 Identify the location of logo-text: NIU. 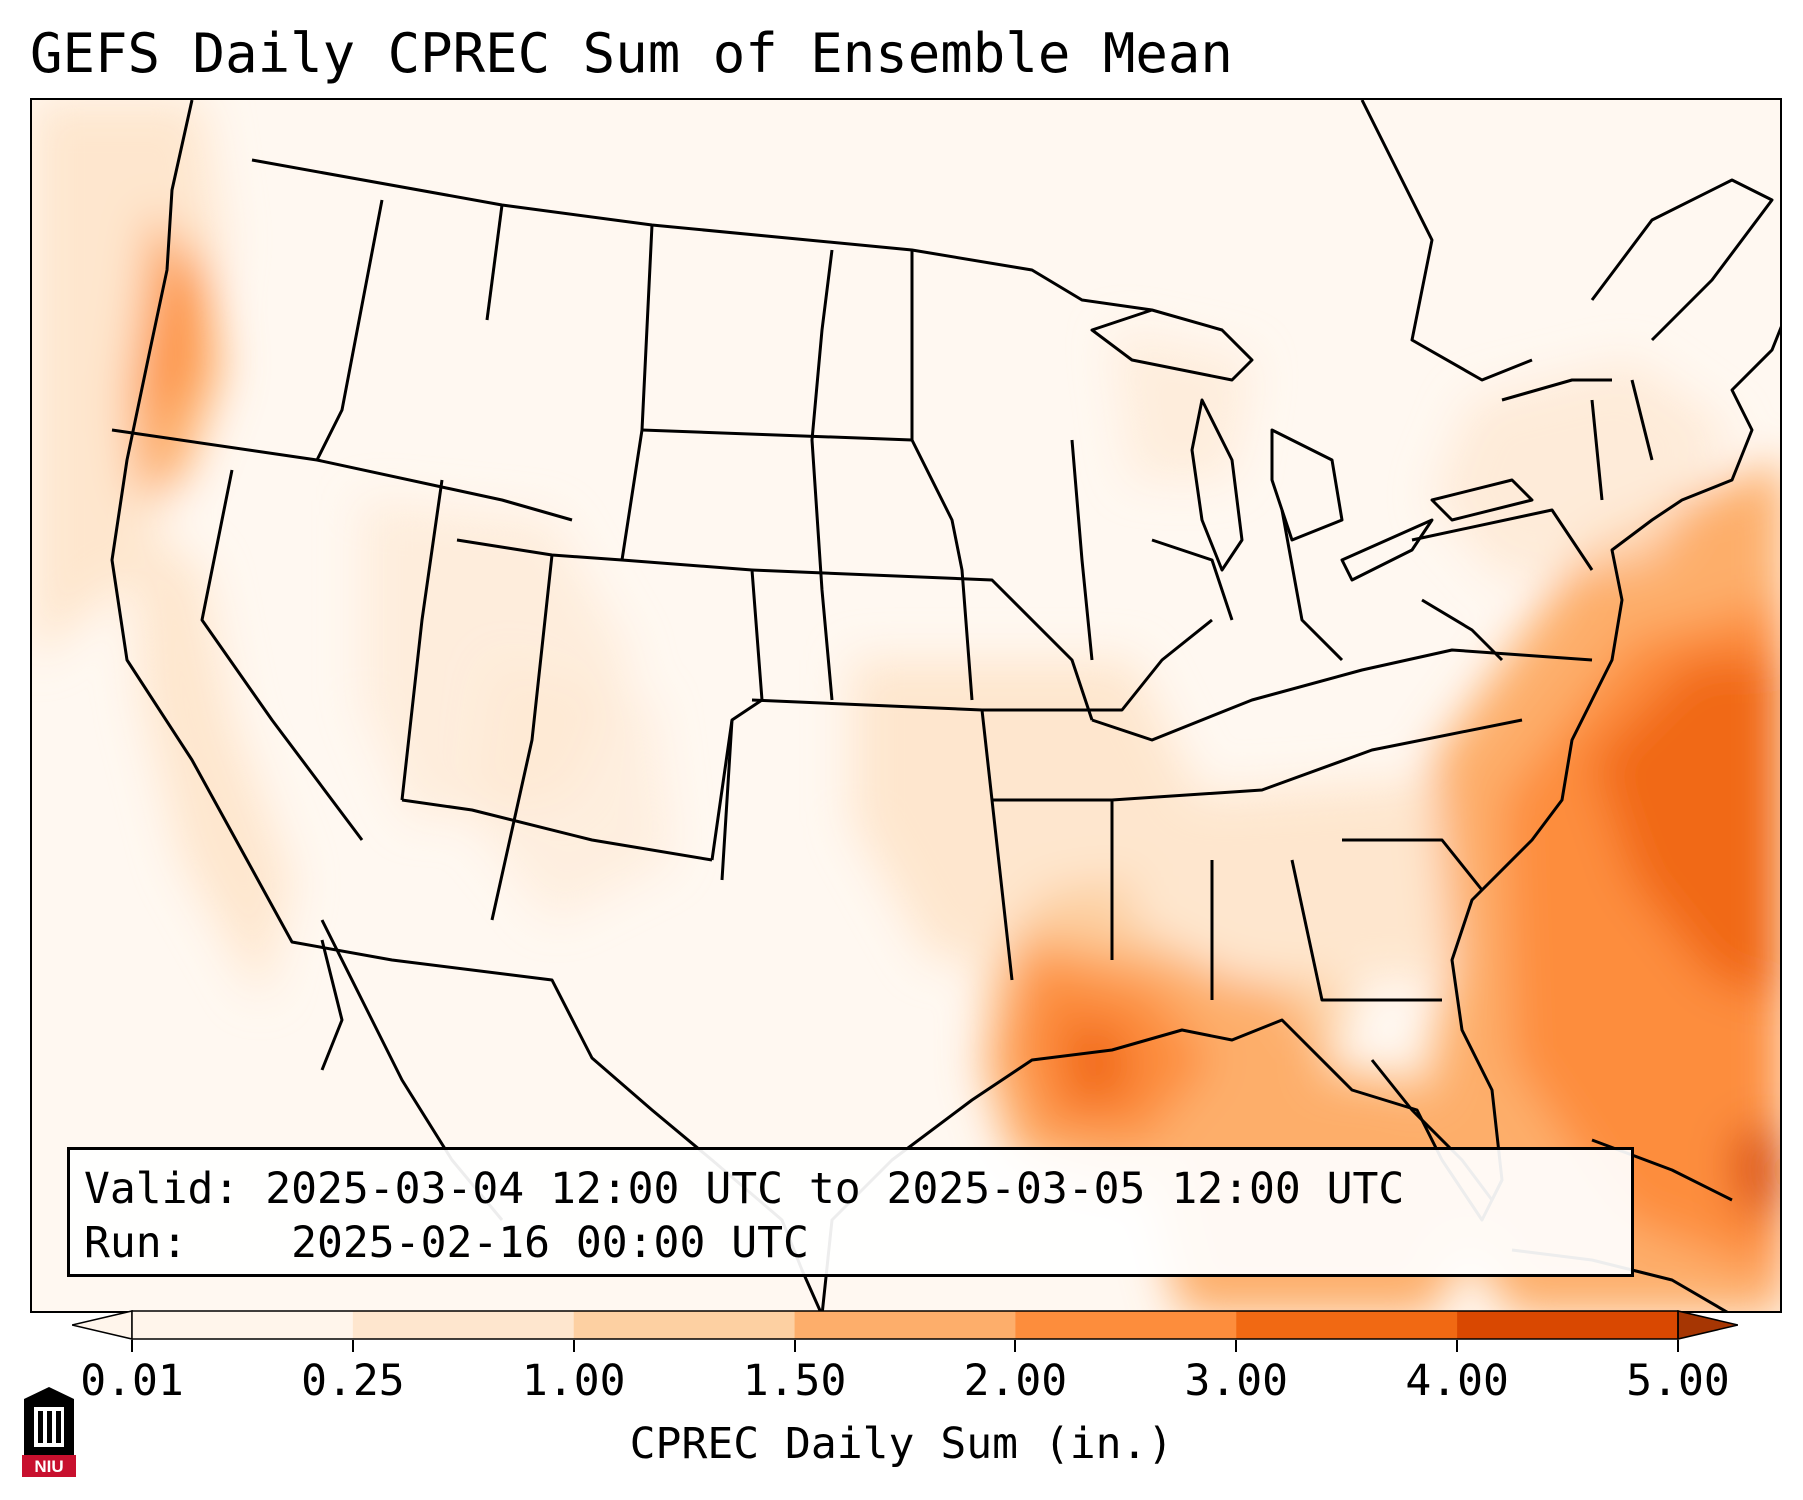
(48, 1466).